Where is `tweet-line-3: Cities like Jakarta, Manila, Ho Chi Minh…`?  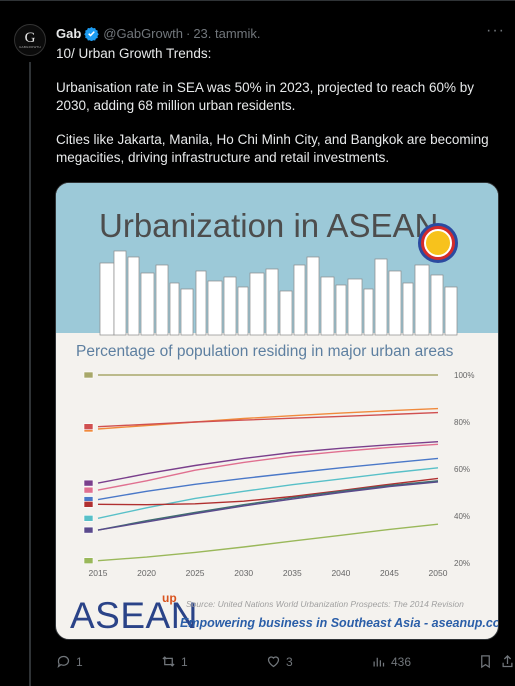
tweet-line-3: Cities like Jakarta, Manila, Ho Chi Minh… is located at coordinates (272, 148).